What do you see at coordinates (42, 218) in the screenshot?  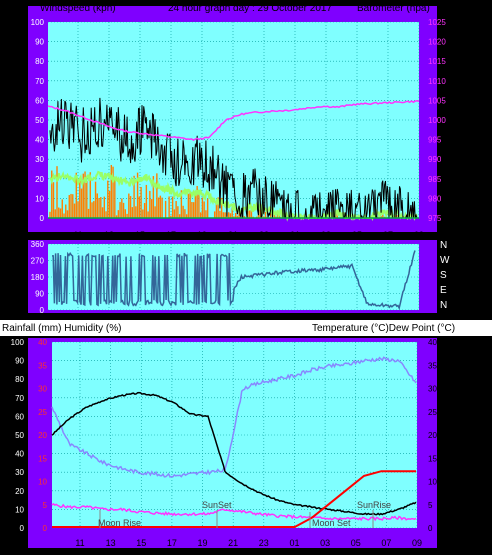 I see `windspeed-tick-label: 0` at bounding box center [42, 218].